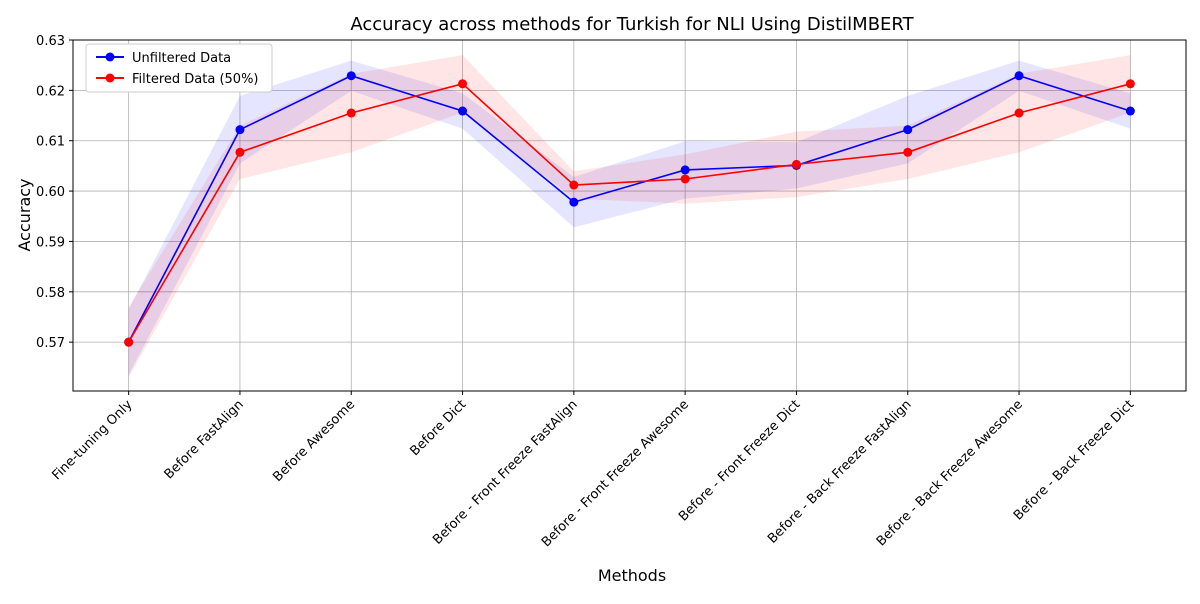  I want to click on y-tick-label: 0.57, so click(50, 343).